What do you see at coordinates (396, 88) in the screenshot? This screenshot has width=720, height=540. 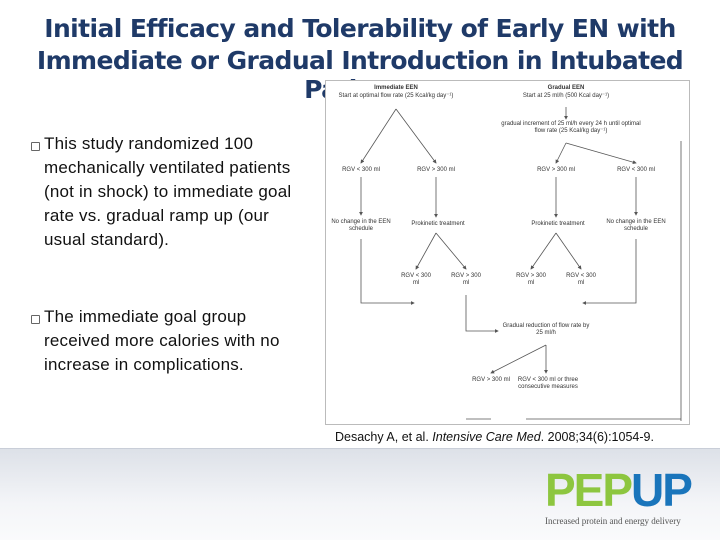 I see `flow-node: Immediate EEN` at bounding box center [396, 88].